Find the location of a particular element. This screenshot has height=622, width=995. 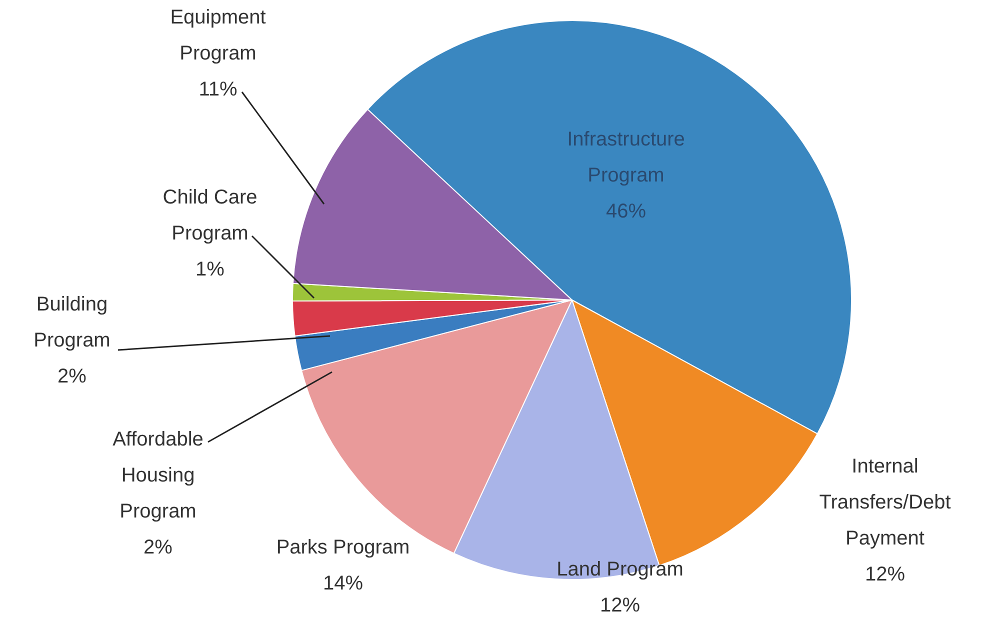

slice-label: Equipment Program is located at coordinates (218, 35).